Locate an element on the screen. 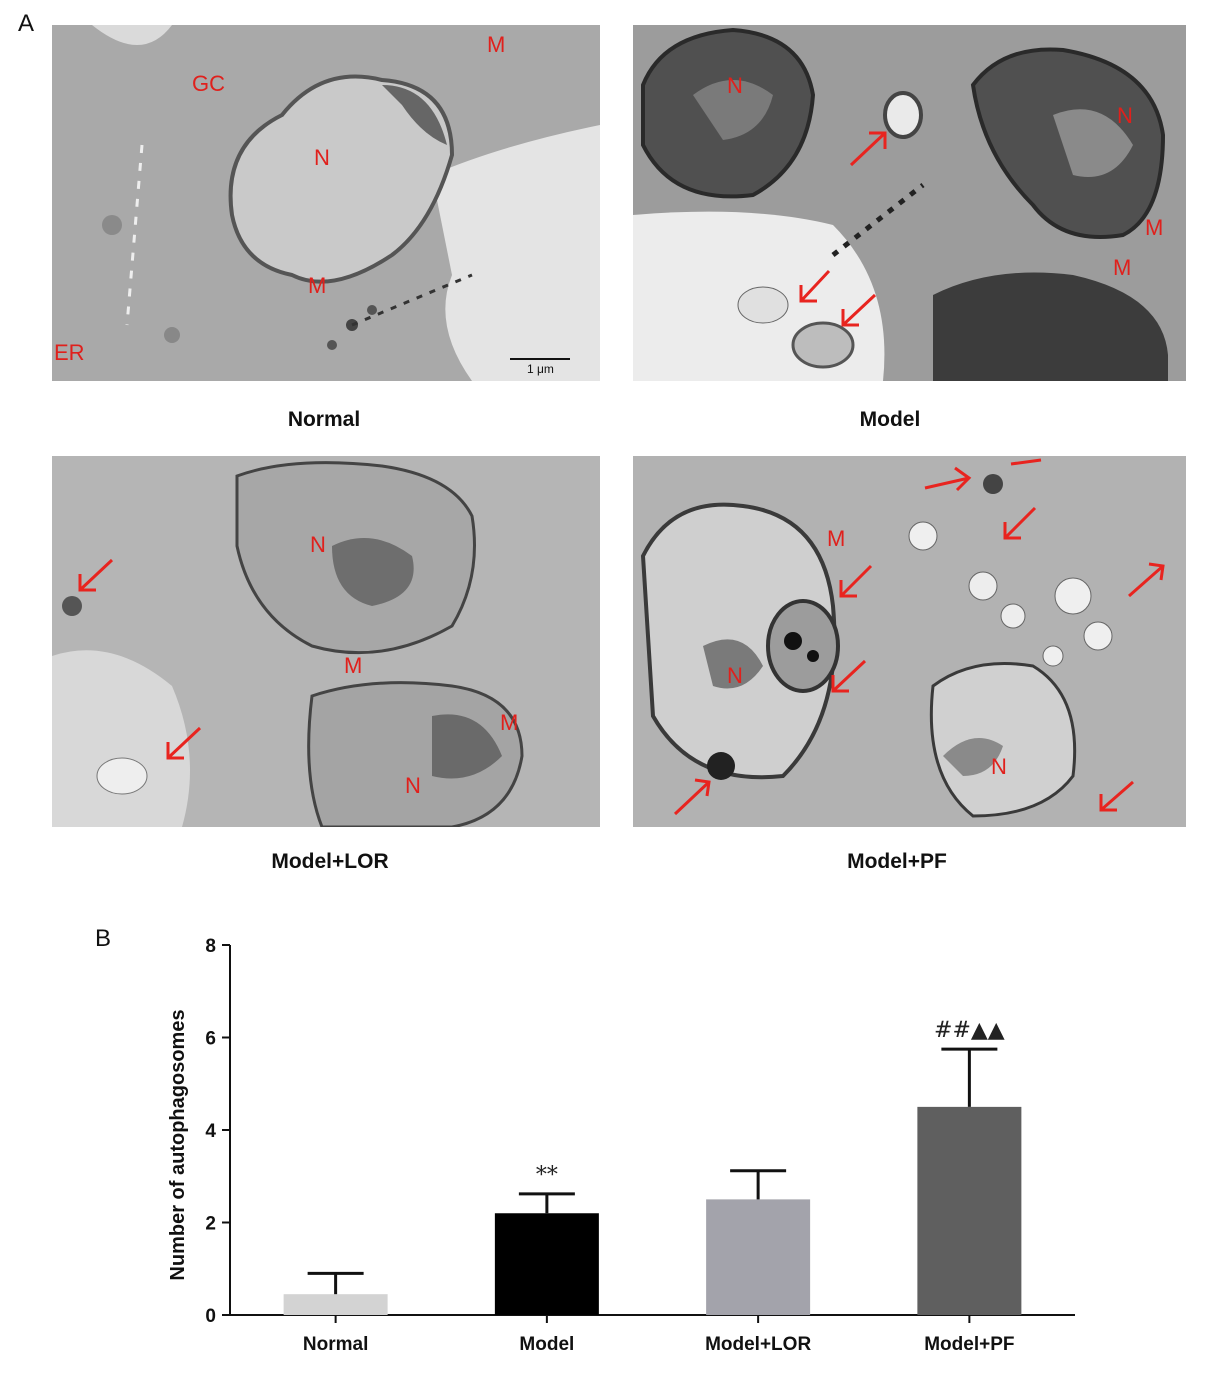 This screenshot has width=1205, height=1375. micrograph-model-image: N N M M is located at coordinates (909, 203).